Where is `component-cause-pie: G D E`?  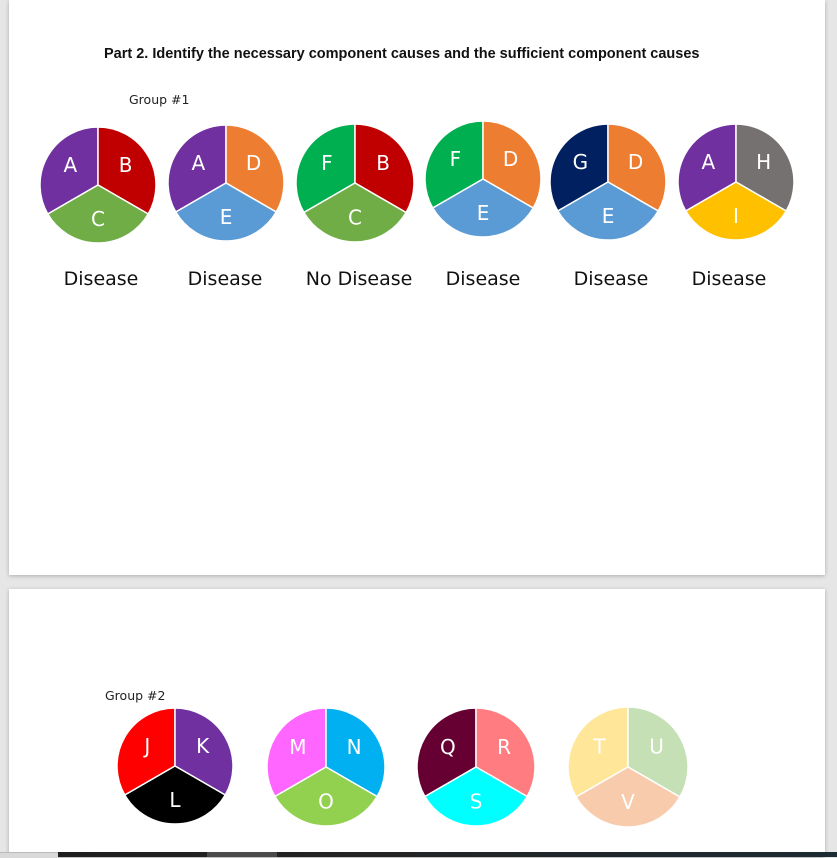 component-cause-pie: G D E is located at coordinates (608, 182).